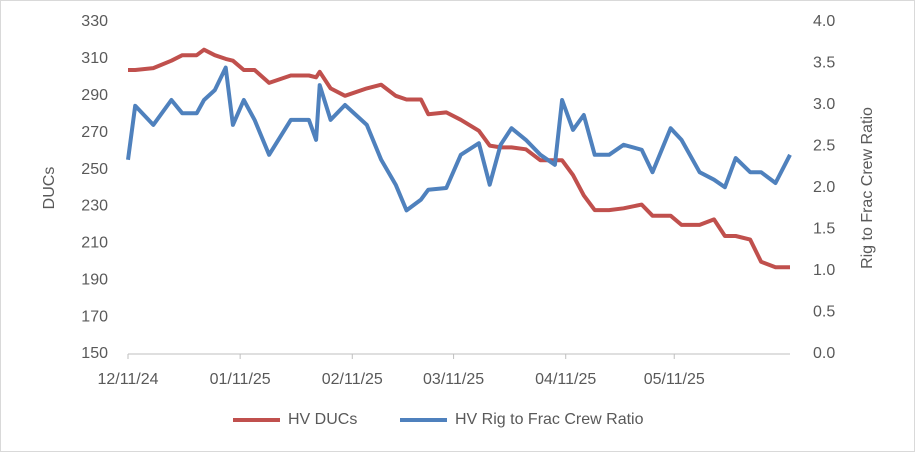  What do you see at coordinates (49, 188) in the screenshot?
I see `y-axis-title: DUCs` at bounding box center [49, 188].